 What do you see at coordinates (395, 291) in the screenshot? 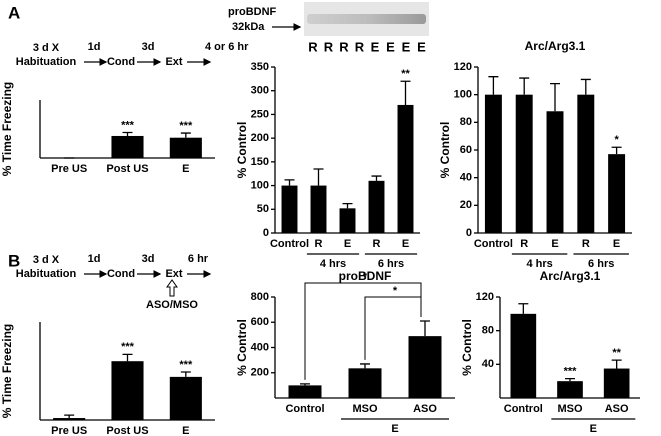
I see `significance: *` at bounding box center [395, 291].